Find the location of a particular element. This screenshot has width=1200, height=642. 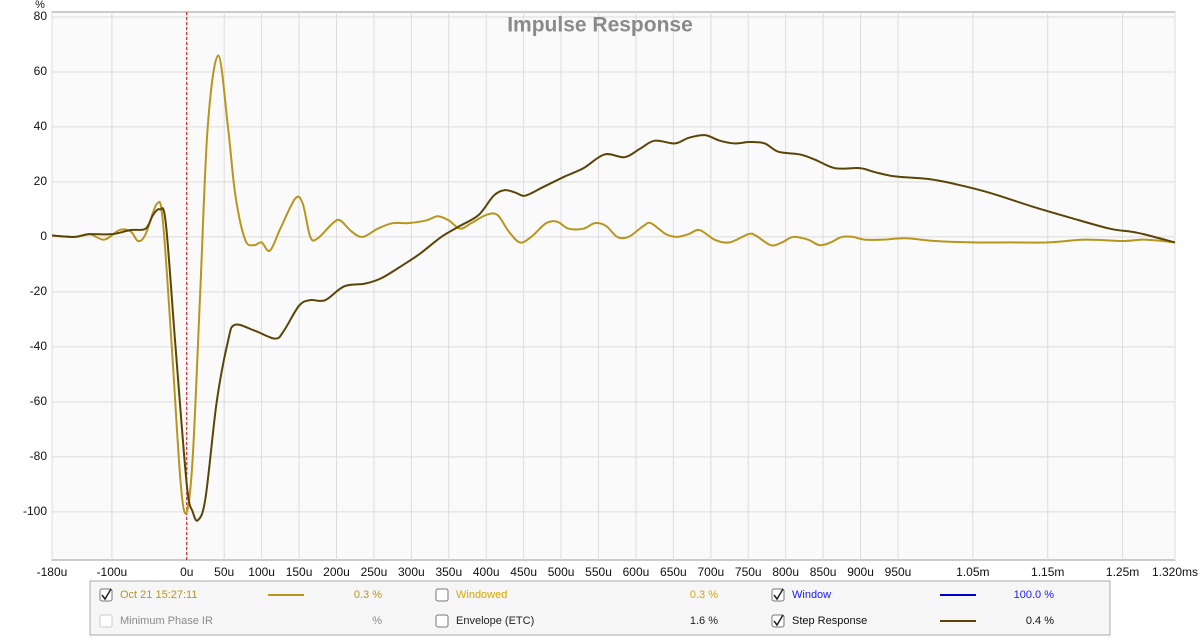

x-tick-label: 1.320ms is located at coordinates (1175, 572).